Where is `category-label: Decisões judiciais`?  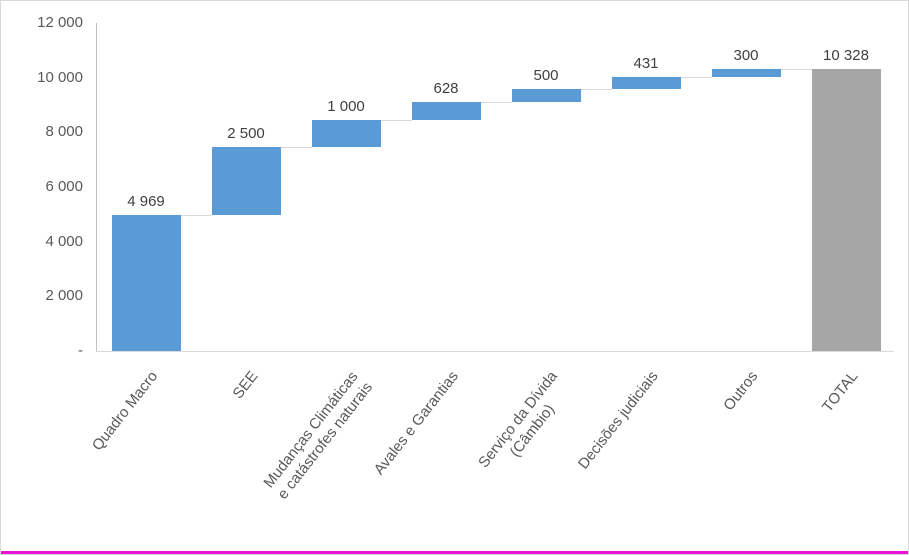
category-label: Decisões judiciais is located at coordinates (618, 420).